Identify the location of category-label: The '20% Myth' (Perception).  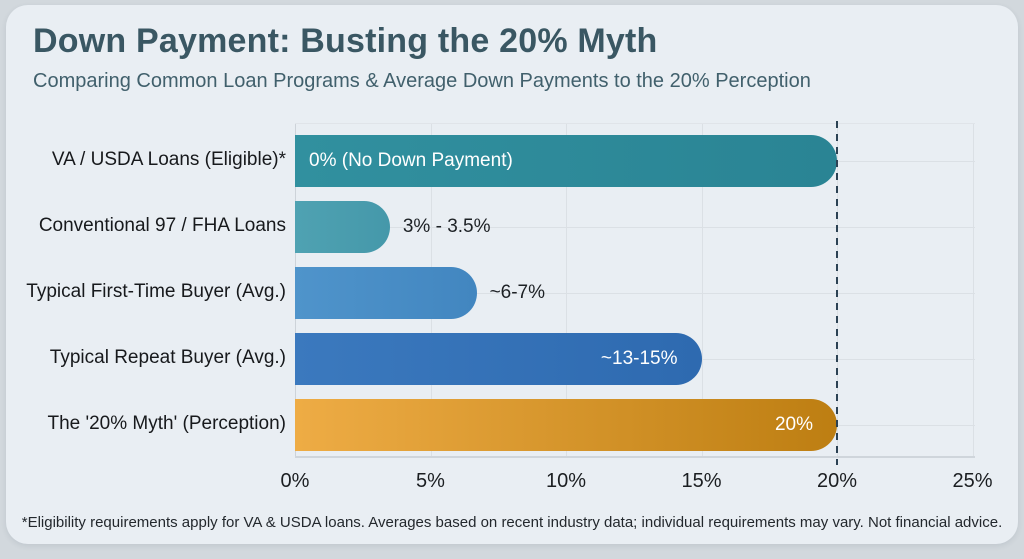
(166, 423).